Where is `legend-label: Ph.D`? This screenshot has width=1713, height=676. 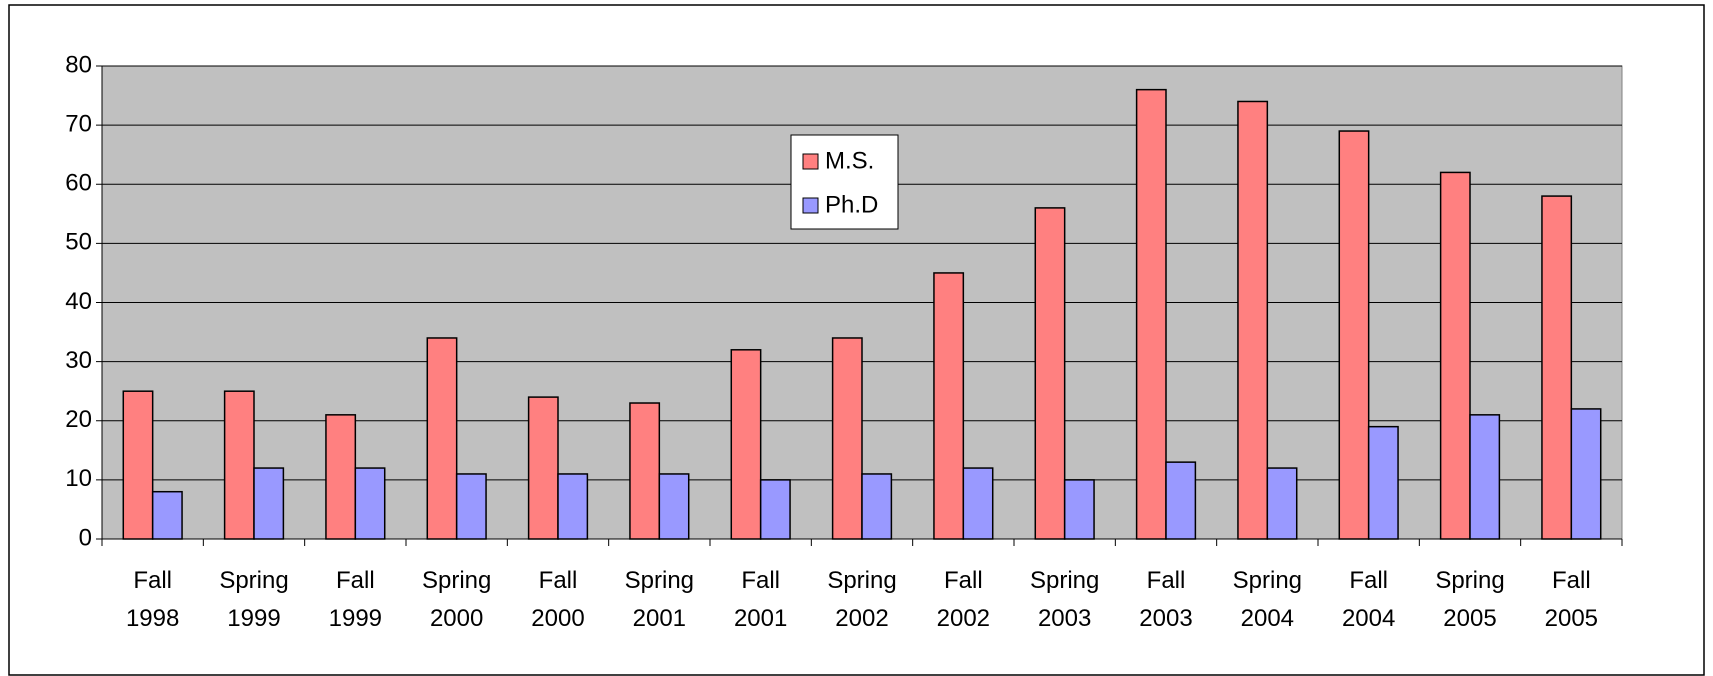
legend-label: Ph.D is located at coordinates (851, 204).